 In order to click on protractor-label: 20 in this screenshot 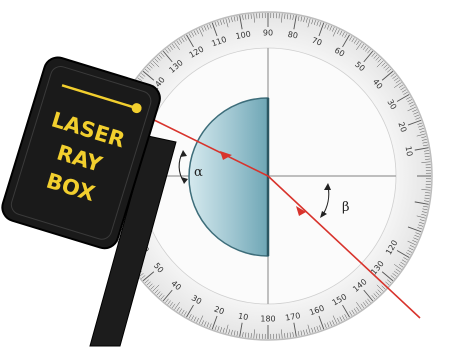, I will do `click(402, 127)`.